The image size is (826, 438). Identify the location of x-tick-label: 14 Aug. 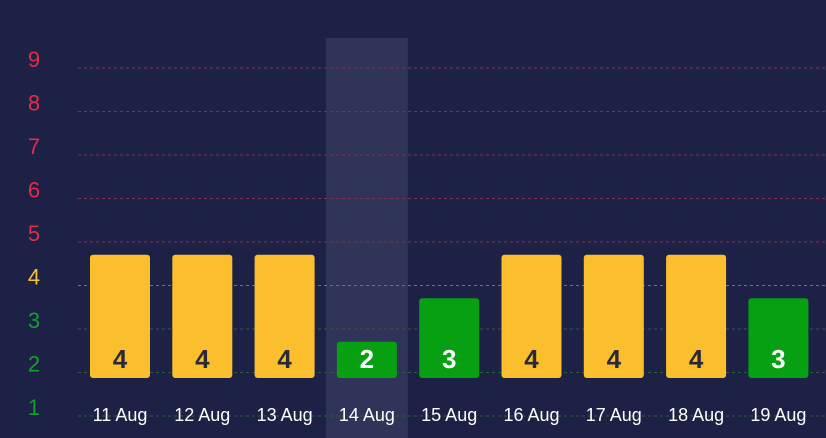
(367, 415).